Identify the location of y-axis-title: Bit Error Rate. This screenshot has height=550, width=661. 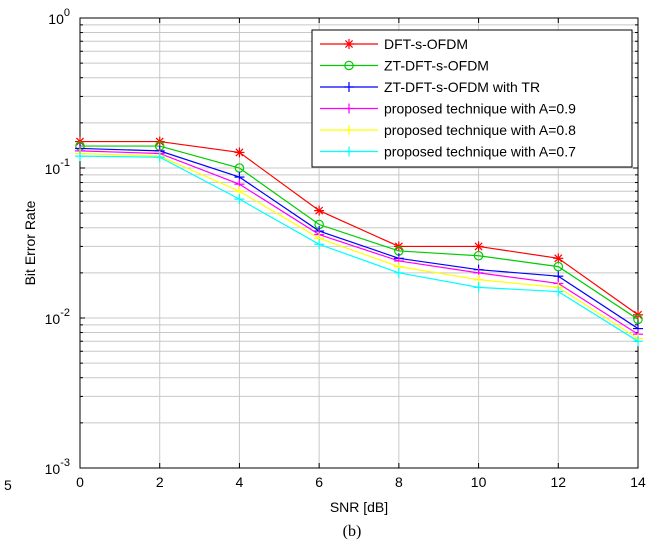
(30, 242).